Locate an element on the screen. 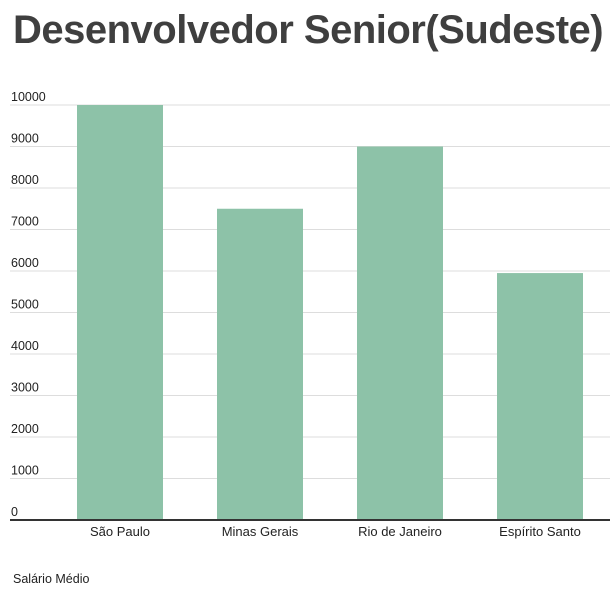 The image size is (615, 595). y-tick-label: 5000 is located at coordinates (25, 305).